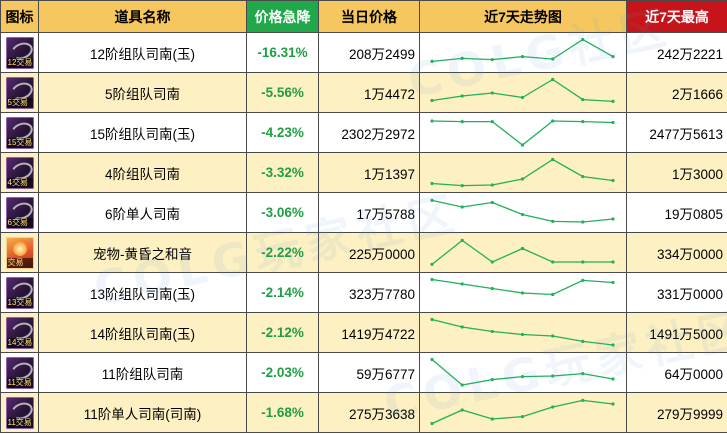 This screenshot has height=434, width=727. Describe the element at coordinates (142, 92) in the screenshot. I see `item-name: 5阶组队司南` at that location.